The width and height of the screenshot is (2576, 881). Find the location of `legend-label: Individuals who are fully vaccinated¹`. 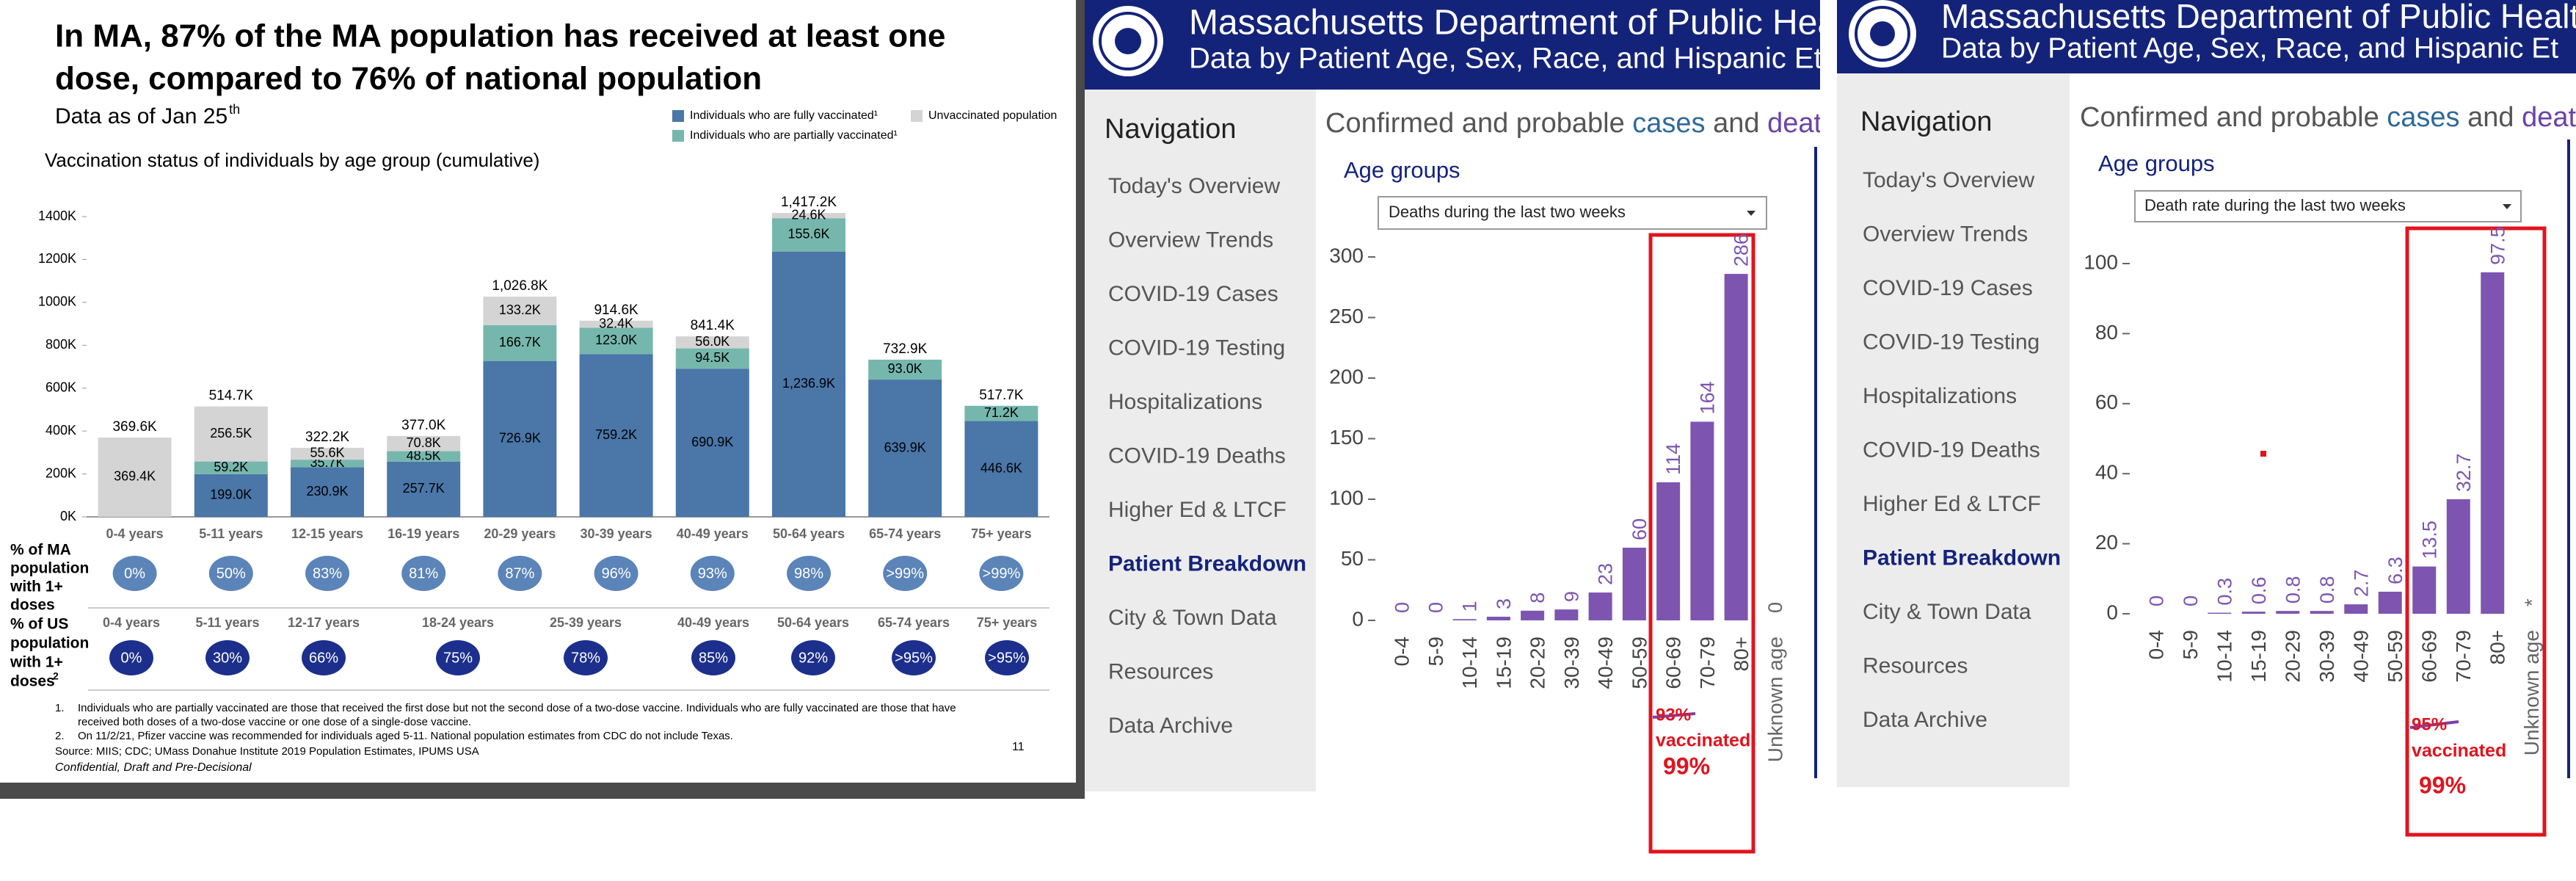

legend-label: Individuals who are fully vaccinated¹ is located at coordinates (784, 115).